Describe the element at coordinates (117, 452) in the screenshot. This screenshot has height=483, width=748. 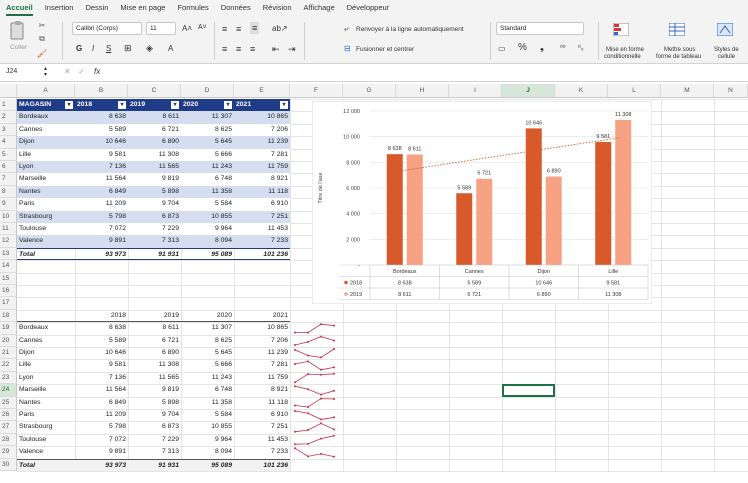
I see `table2-value: 9 891` at that location.